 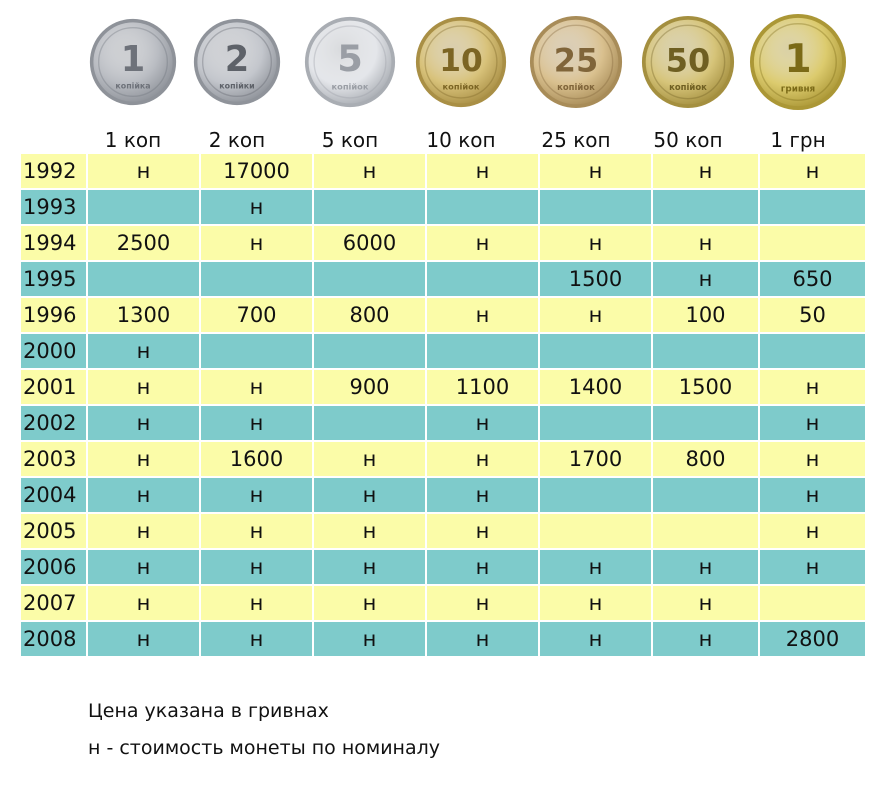 I want to click on table-row: 2001 н н 900 1100 1400 1500 н, so click(x=443, y=387).